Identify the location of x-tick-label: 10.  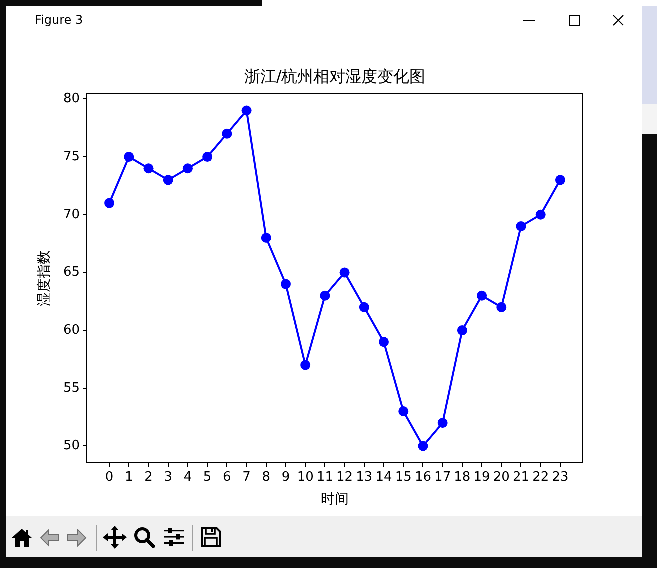
(305, 478).